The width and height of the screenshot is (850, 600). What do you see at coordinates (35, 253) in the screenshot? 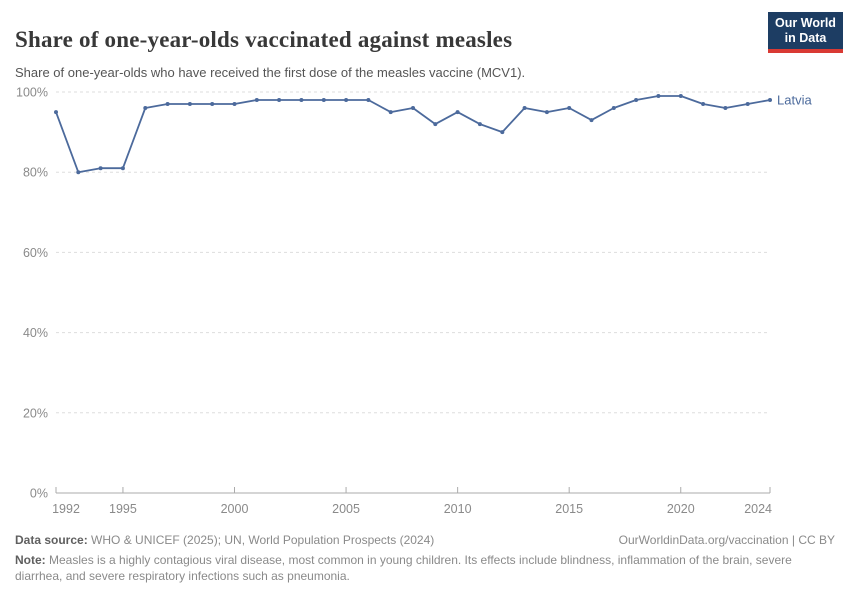
I see `y-tick-label: 60%` at bounding box center [35, 253].